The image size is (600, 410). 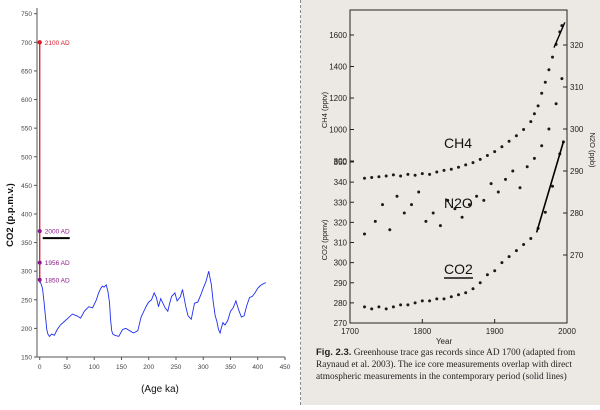 I want to click on series-ch4, so click(x=463, y=102).